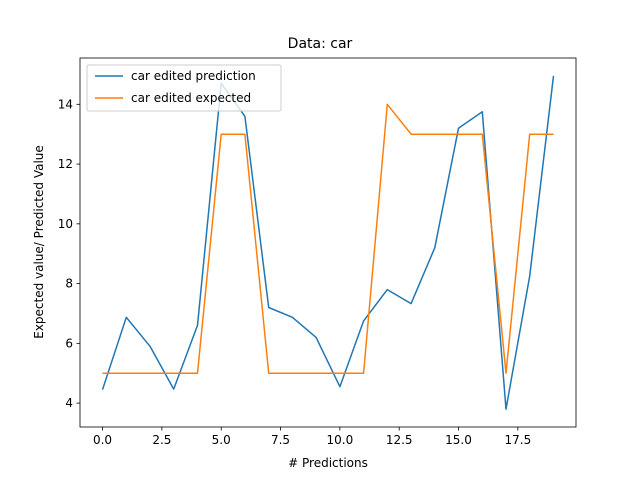 The width and height of the screenshot is (640, 480). What do you see at coordinates (65, 104) in the screenshot?
I see `y-tick-label: 14` at bounding box center [65, 104].